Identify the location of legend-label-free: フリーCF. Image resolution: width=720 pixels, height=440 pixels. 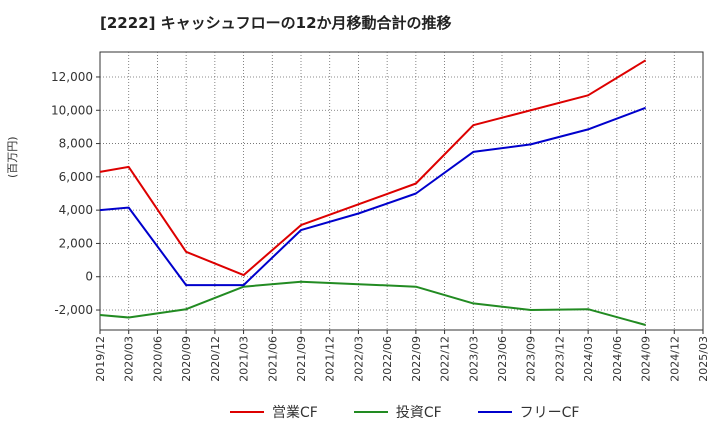
(549, 413).